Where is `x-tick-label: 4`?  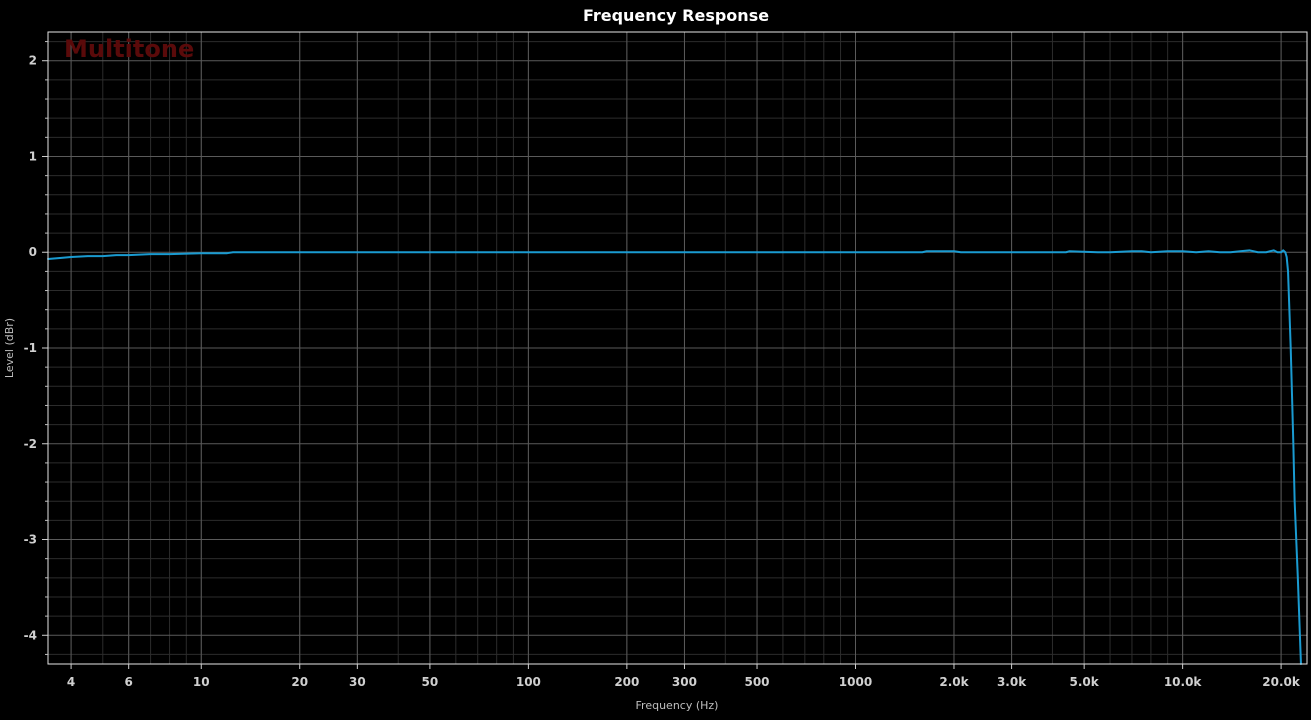
x-tick-label: 4 is located at coordinates (71, 682).